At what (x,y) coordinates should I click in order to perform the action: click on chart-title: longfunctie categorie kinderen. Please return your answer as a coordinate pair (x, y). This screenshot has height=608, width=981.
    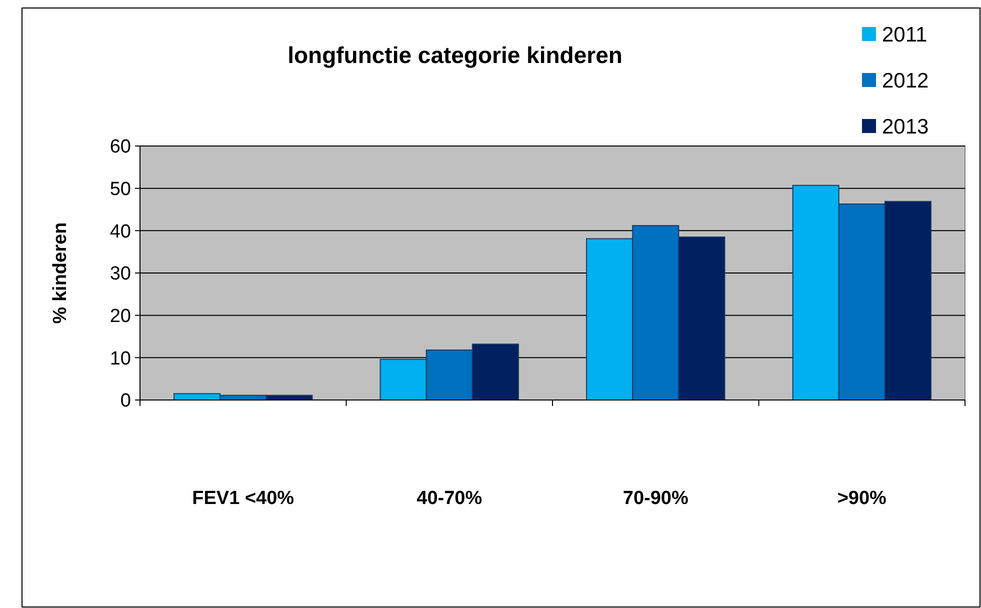
    Looking at the image, I should click on (455, 55).